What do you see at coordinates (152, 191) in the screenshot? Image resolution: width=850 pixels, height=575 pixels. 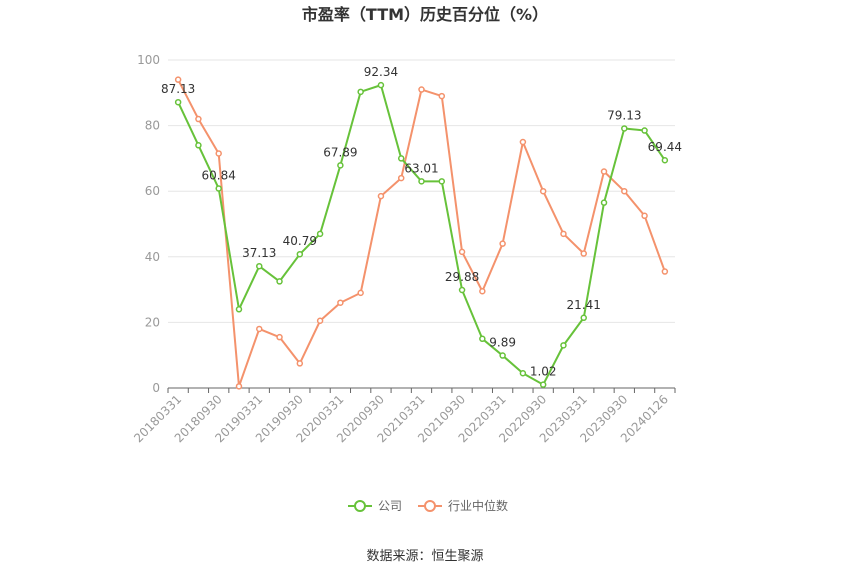 I see `y-tick-label: 60` at bounding box center [152, 191].